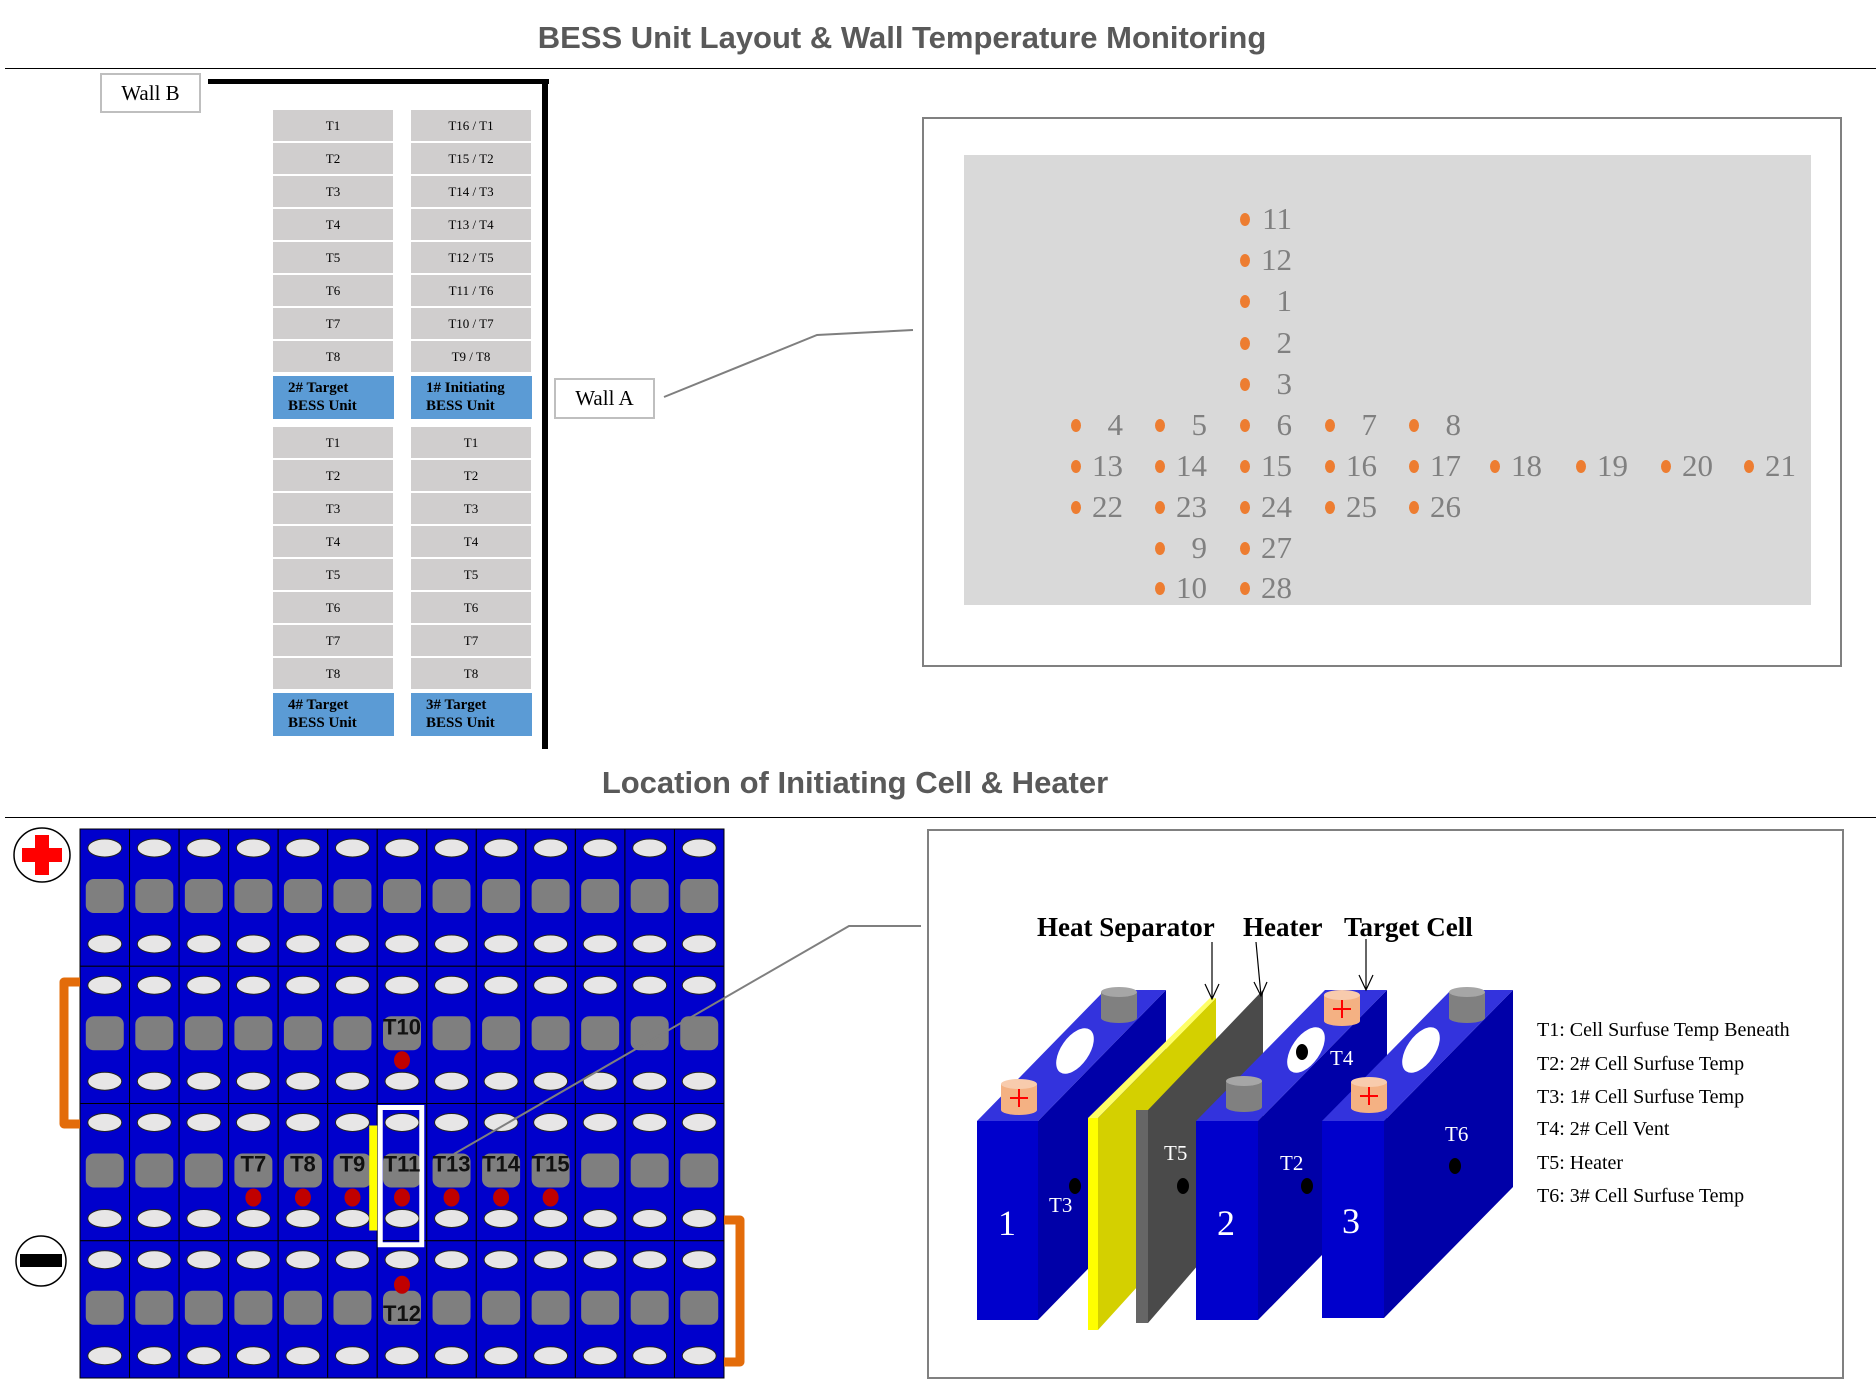  Describe the element at coordinates (1361, 465) in the screenshot. I see `sensor-number: 16` at that location.